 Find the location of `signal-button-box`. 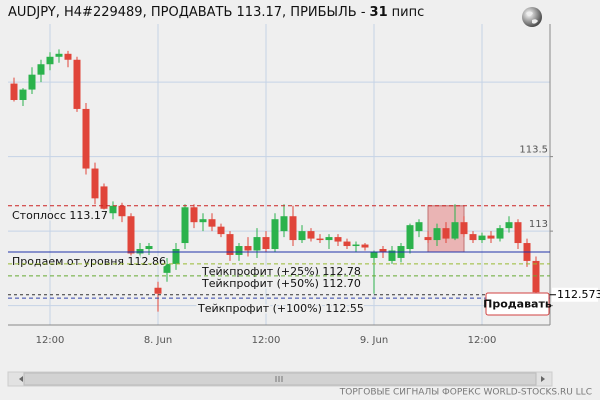

signal-button-box is located at coordinates (517, 304).